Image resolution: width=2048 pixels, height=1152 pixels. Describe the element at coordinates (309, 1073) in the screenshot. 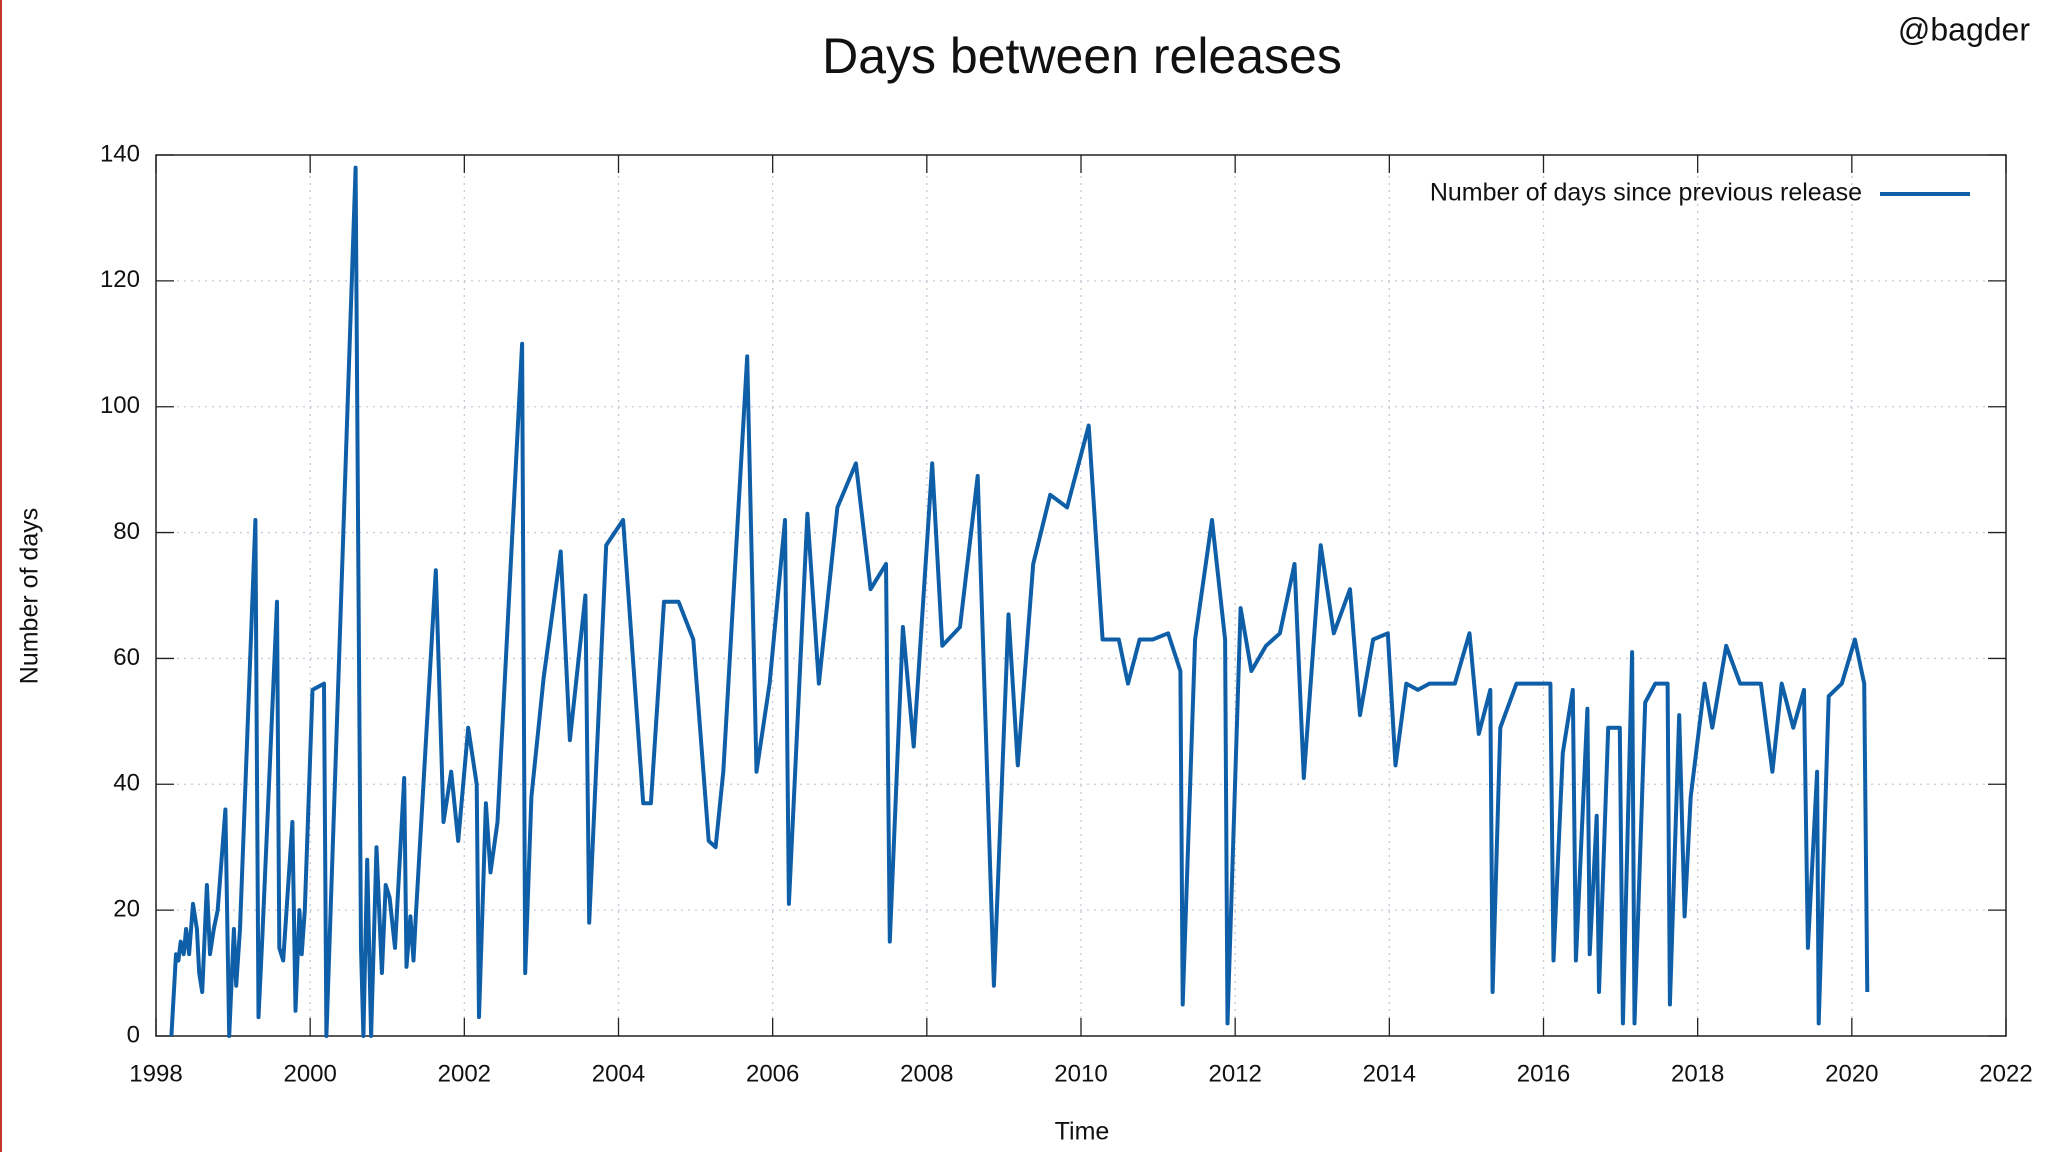

I see `x-tick-label: 2000` at that location.